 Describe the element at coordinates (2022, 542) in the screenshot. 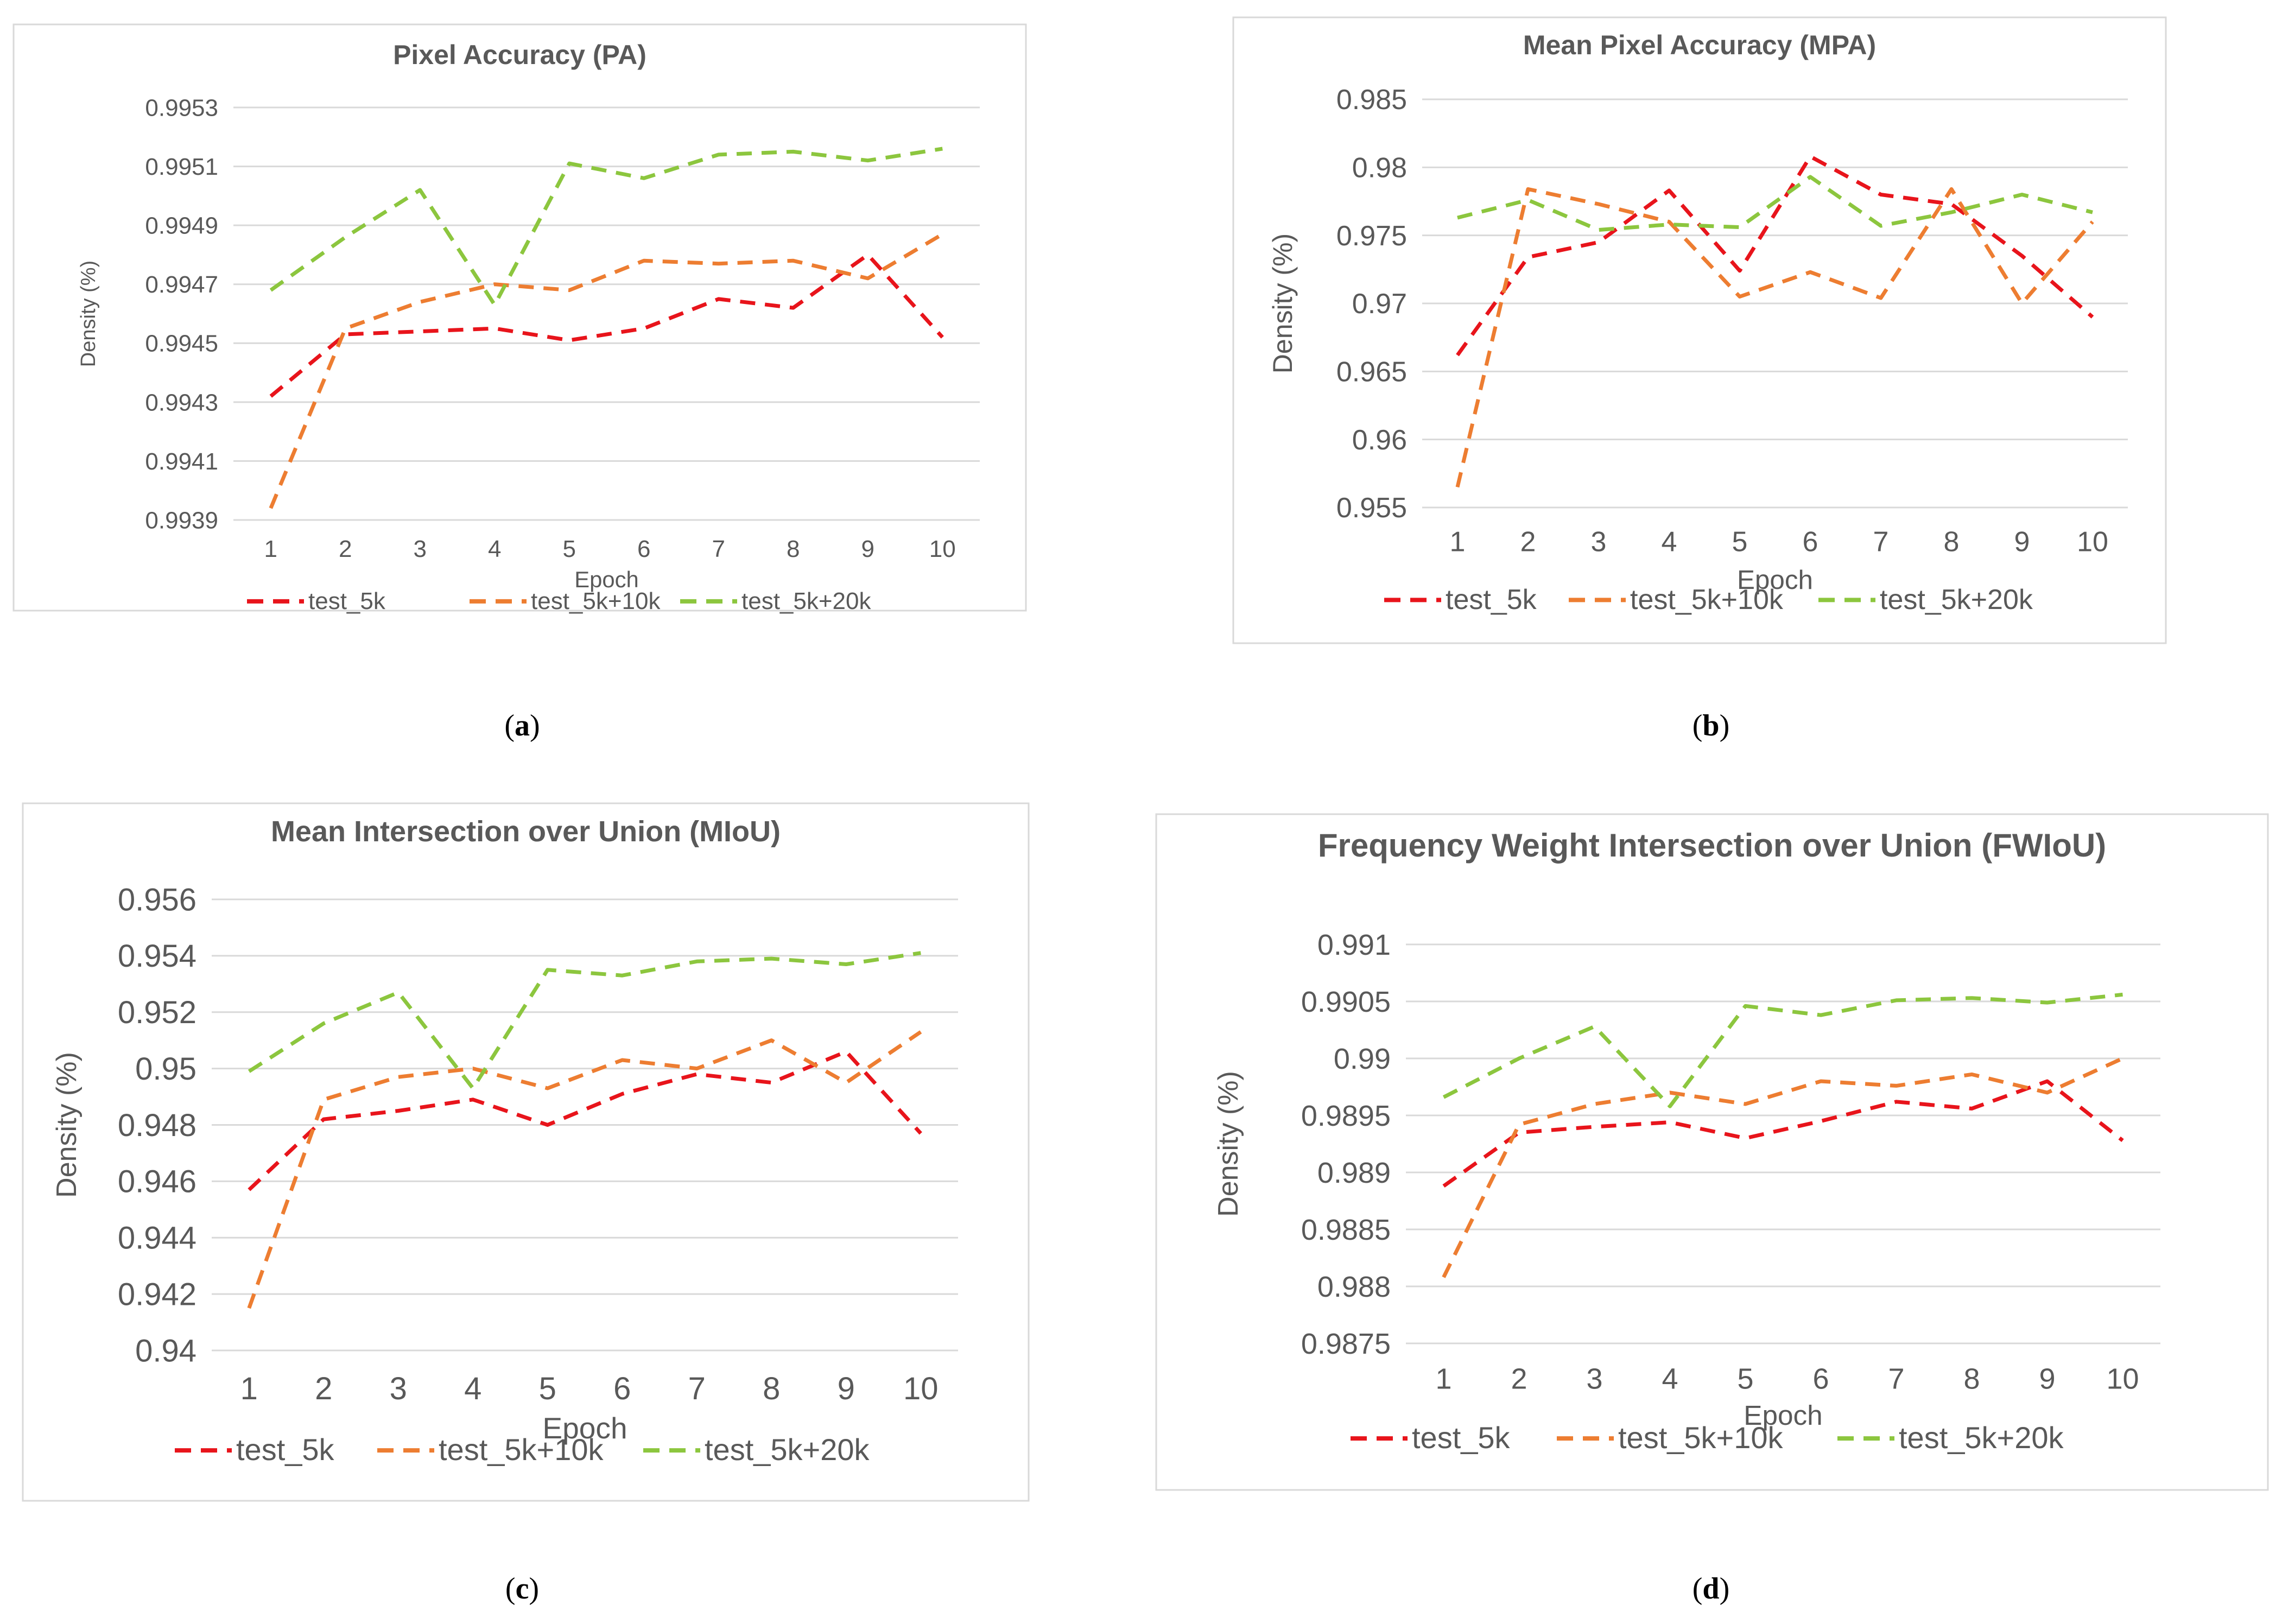

I see `x-tick-label: 9` at that location.